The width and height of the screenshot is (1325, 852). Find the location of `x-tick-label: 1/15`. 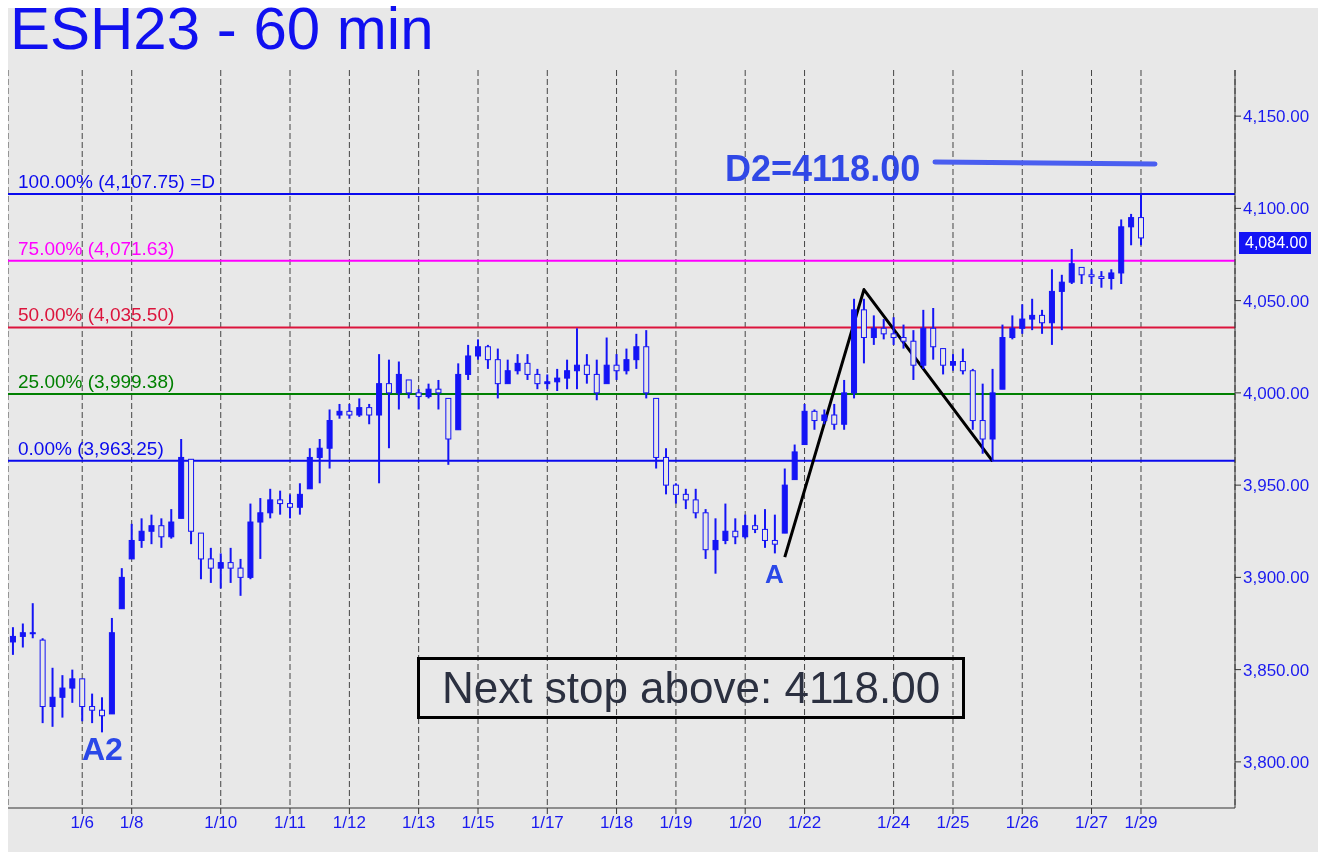

x-tick-label: 1/15 is located at coordinates (478, 823).